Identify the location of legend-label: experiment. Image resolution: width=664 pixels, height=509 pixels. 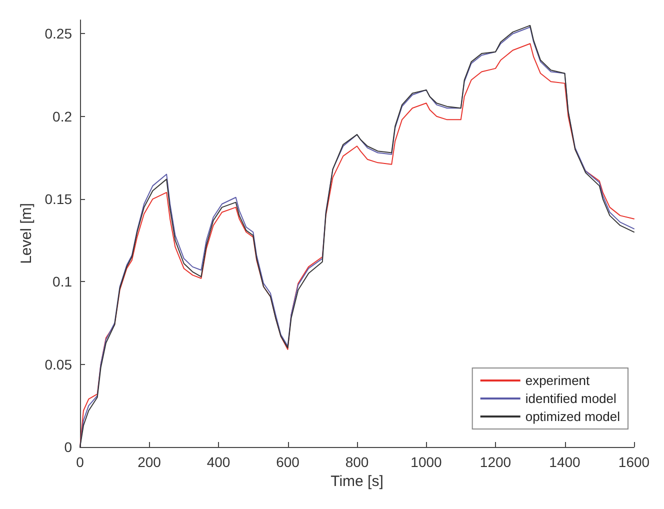
(557, 380).